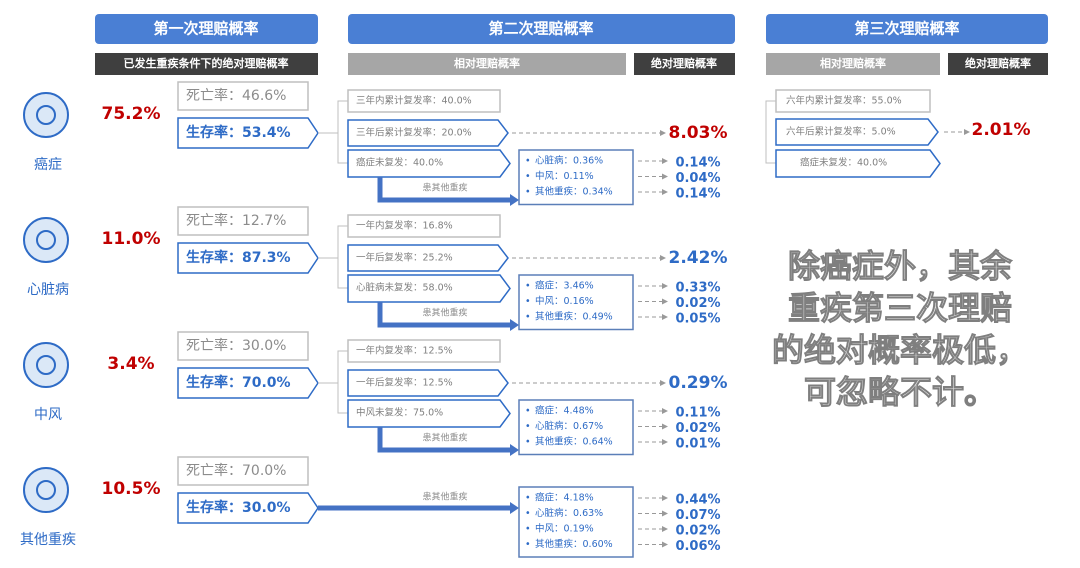 The height and width of the screenshot is (568, 1080). What do you see at coordinates (404, 288) in the screenshot?
I see `relative-rate: 心脏病未复发：58.0%` at bounding box center [404, 288].